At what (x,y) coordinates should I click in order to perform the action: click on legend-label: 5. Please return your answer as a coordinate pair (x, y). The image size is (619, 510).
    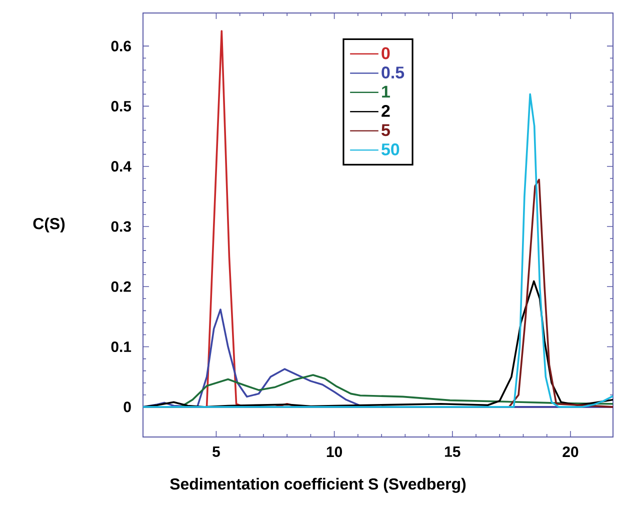
    Looking at the image, I should click on (386, 130).